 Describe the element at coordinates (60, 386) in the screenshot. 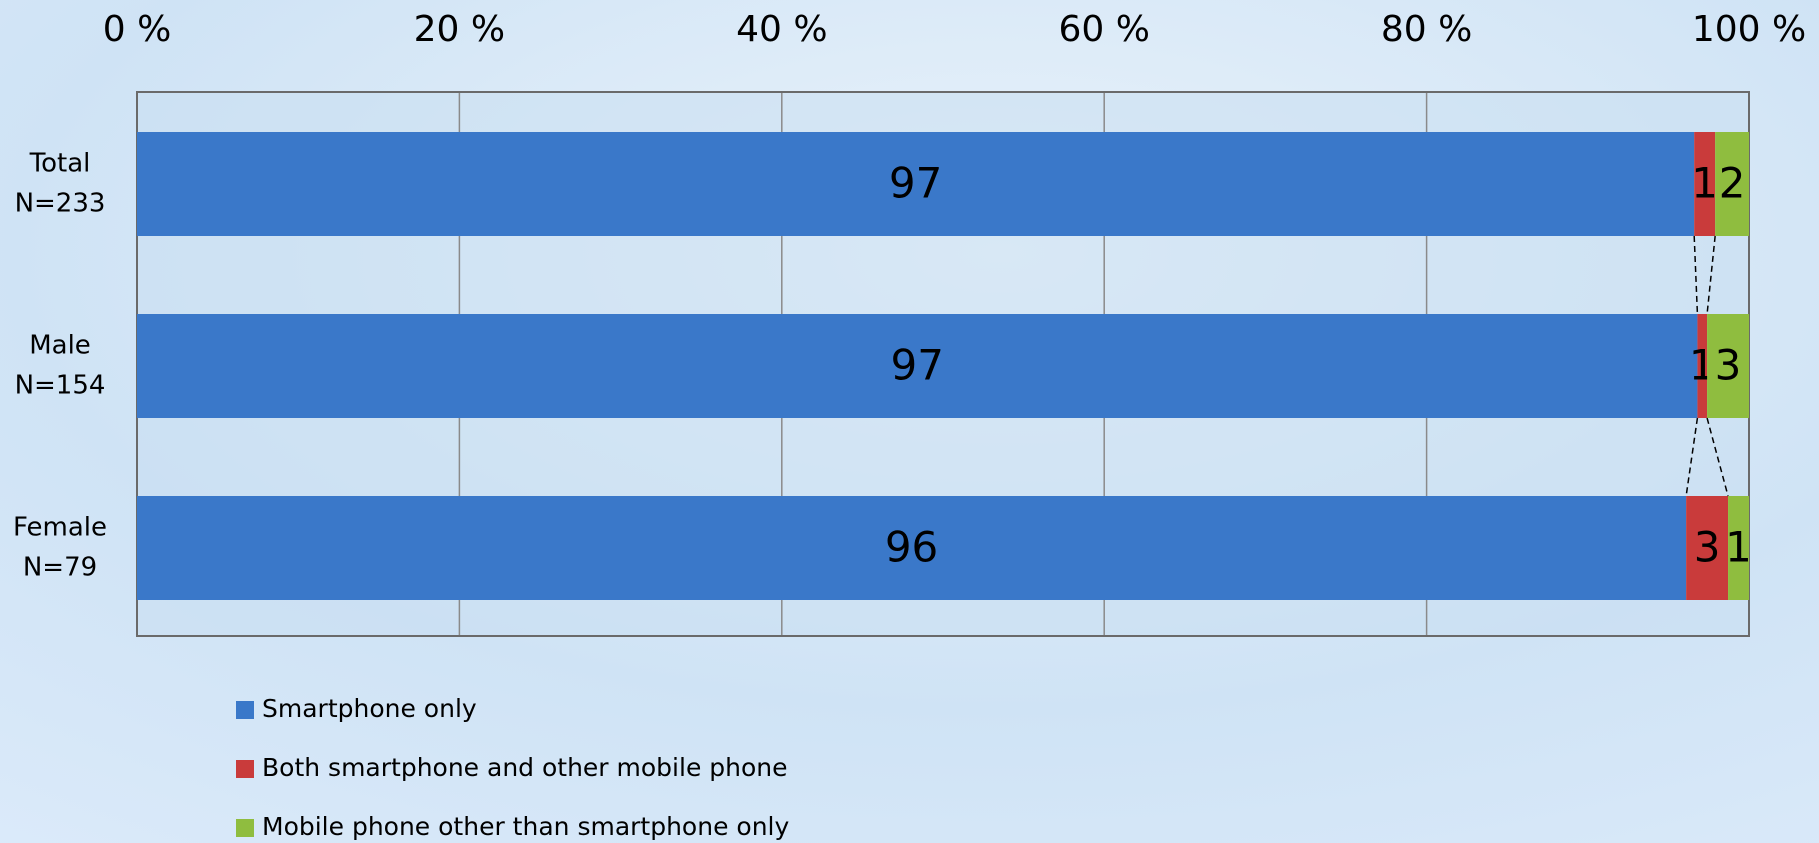

I see `y-tick-label: N=154` at that location.